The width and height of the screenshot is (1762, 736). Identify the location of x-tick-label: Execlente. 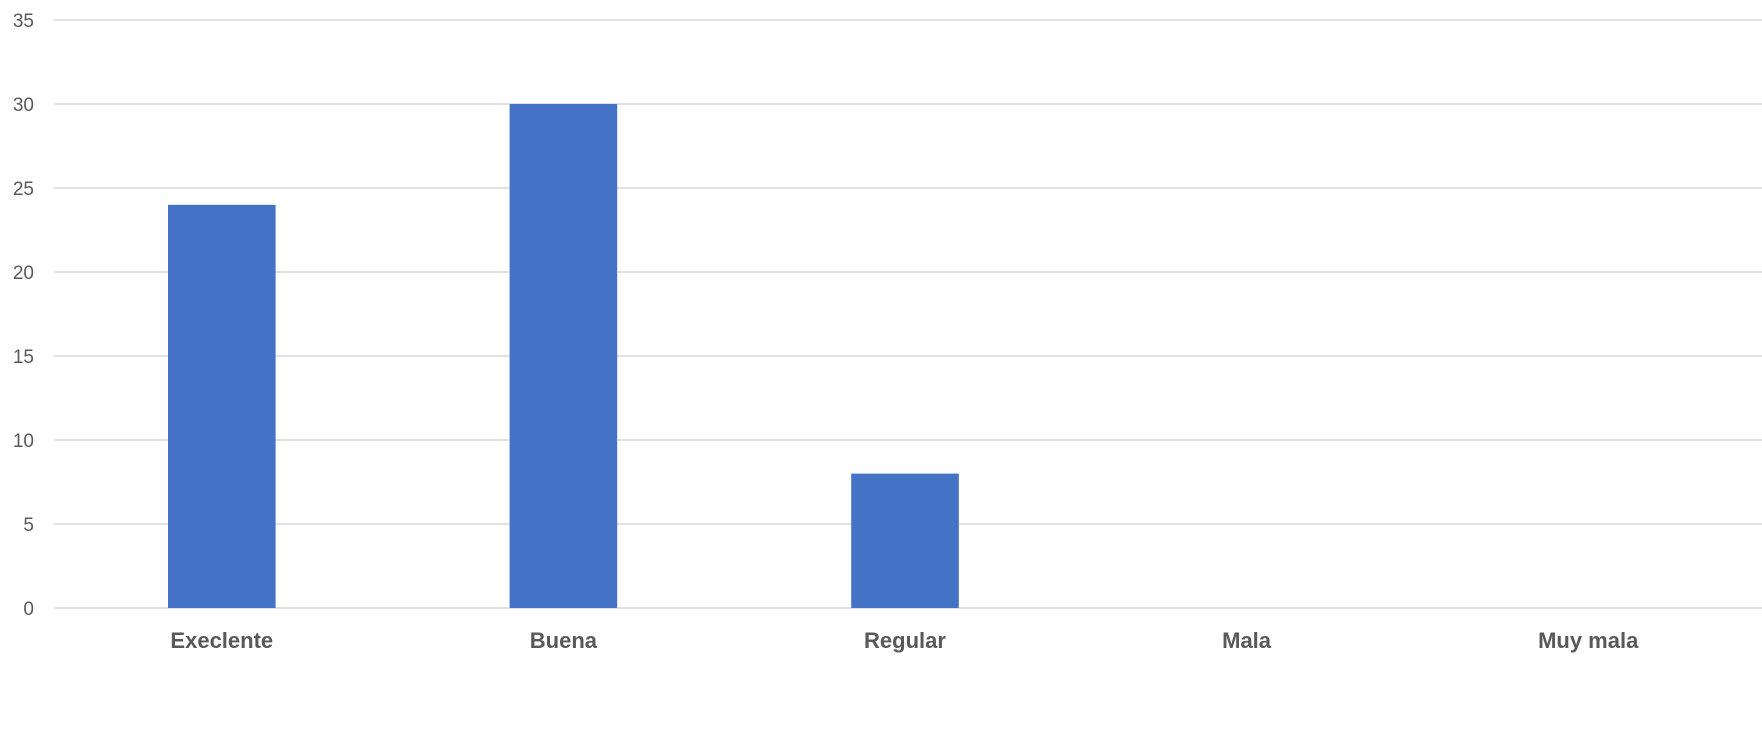
(221, 640).